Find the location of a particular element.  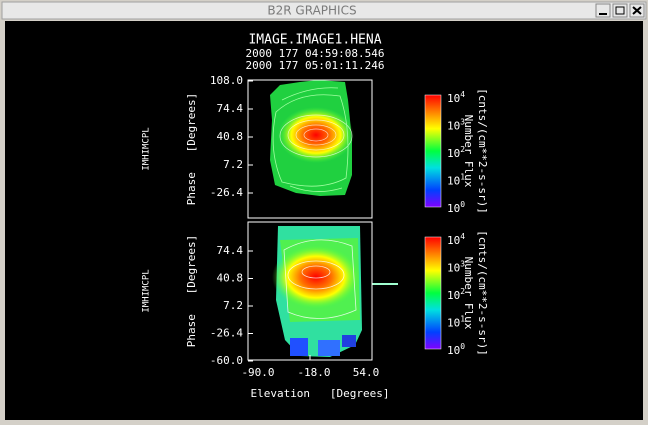

x-tick-label: 54.0 is located at coordinates (366, 372).